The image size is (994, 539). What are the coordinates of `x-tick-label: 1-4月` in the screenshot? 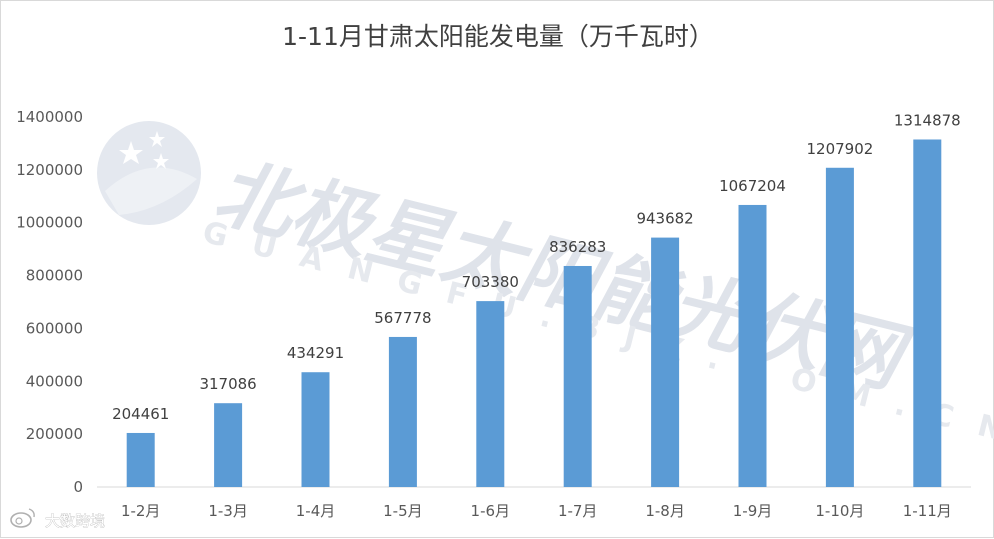 It's located at (316, 511).